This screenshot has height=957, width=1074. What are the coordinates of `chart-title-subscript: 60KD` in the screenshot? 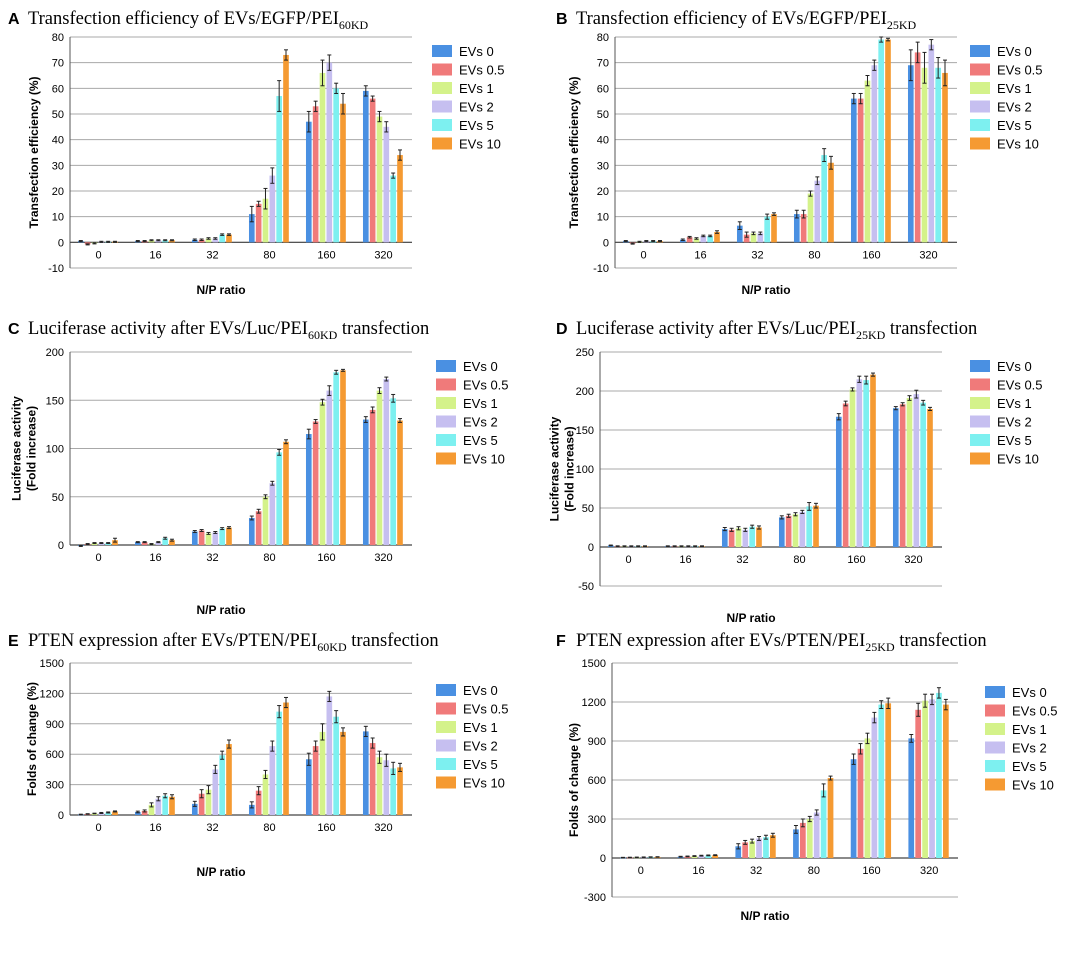 It's located at (323, 335).